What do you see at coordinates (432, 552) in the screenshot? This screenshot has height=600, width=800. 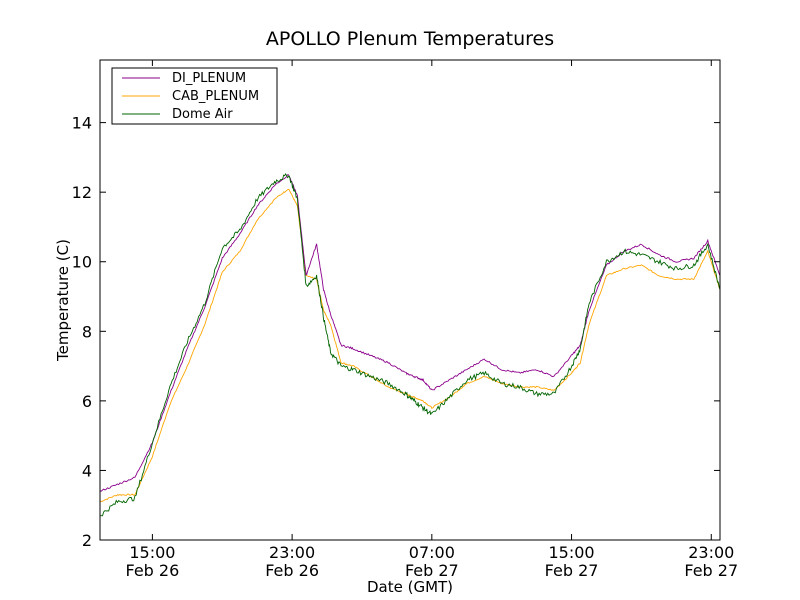 I see `x-tick-label-time: 07:00` at bounding box center [432, 552].